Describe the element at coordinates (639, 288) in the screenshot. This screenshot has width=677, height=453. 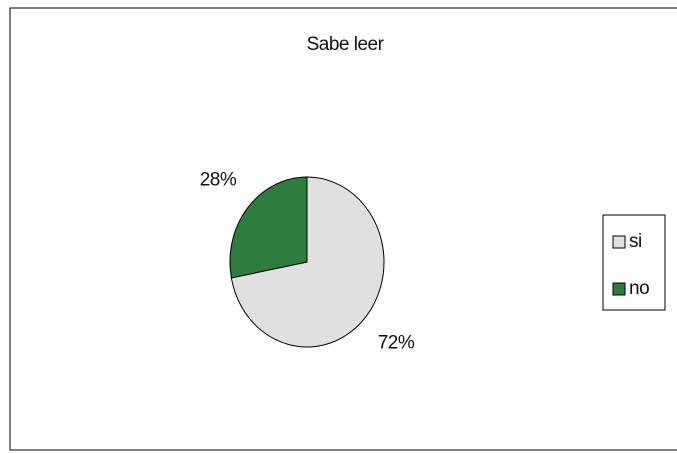
I see `legend-label: no` at that location.